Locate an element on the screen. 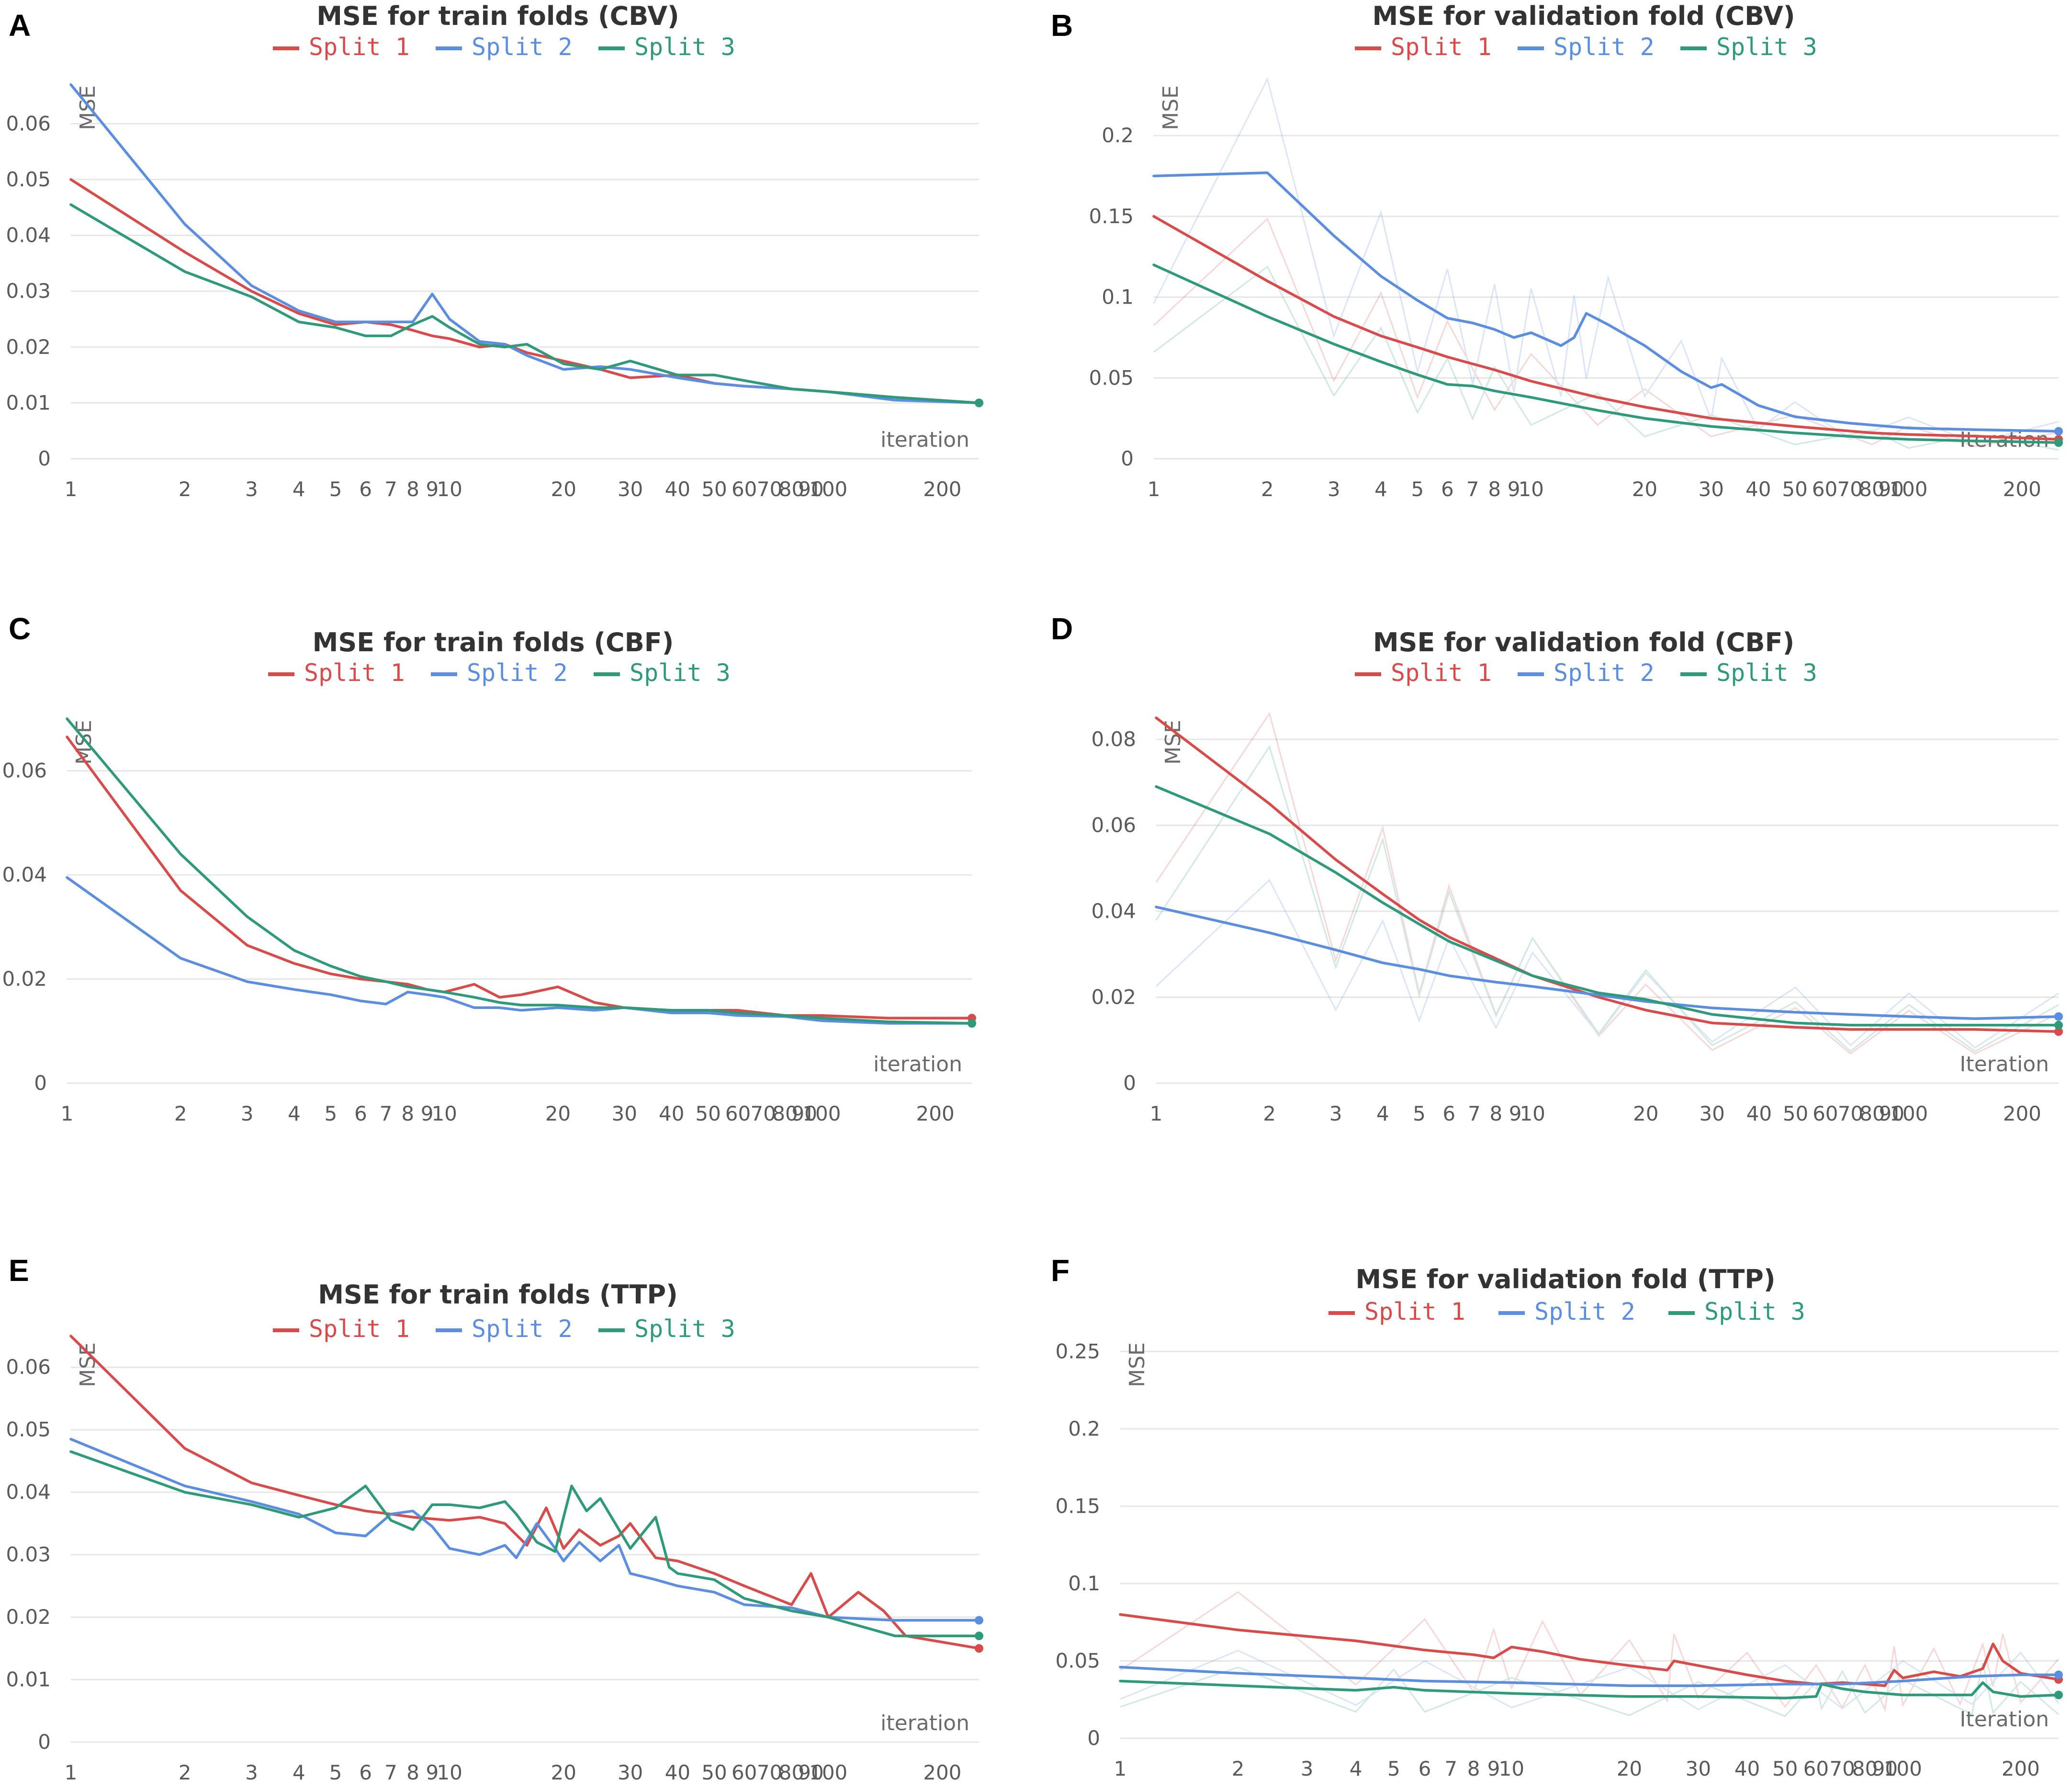 This screenshot has height=1790, width=2072. legend-entry-split-2: Split 2 is located at coordinates (522, 1329).